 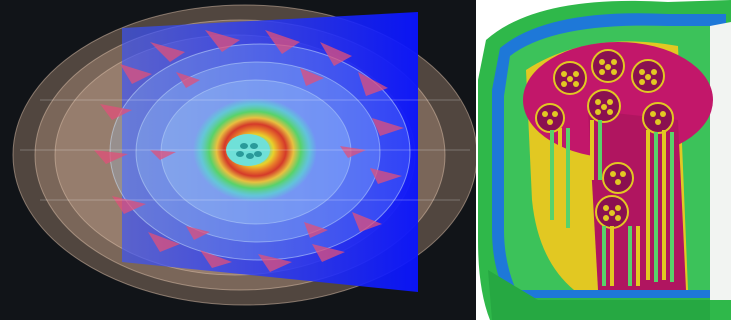 What do you see at coordinates (720, 161) in the screenshot?
I see `cut-face` at bounding box center [720, 161].